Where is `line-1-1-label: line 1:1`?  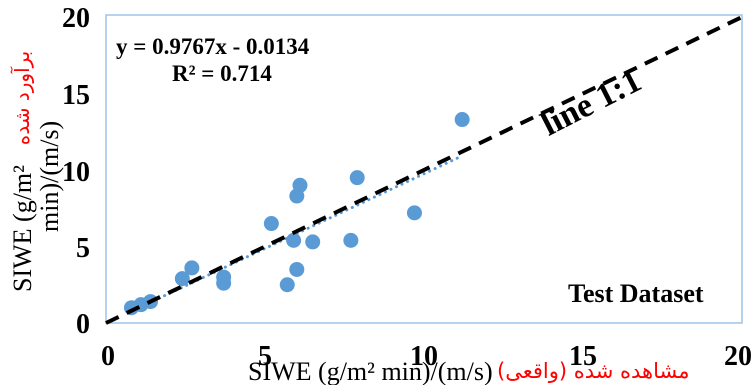 line-1-1-label: line 1:1 is located at coordinates (591, 102).